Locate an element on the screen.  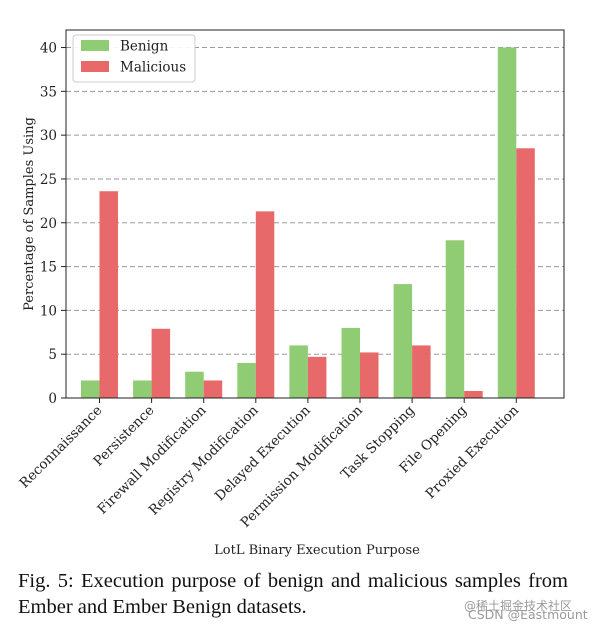
y-axis: 0 5 10 15 20 25 30 35 40 is located at coordinates (53, 224).